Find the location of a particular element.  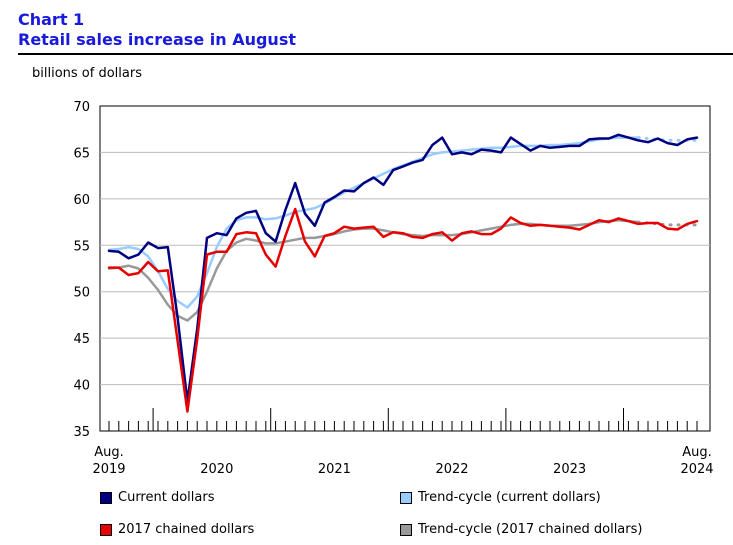

legend-item-trend-chained: Trend-cycle (2017 chained dollars) is located at coordinates (521, 529).